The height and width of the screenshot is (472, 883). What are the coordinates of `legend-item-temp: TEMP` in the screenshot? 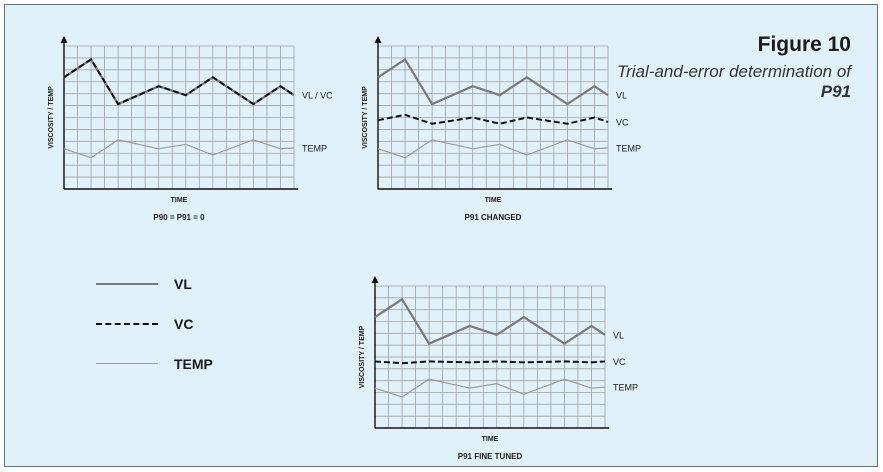 It's located at (196, 364).